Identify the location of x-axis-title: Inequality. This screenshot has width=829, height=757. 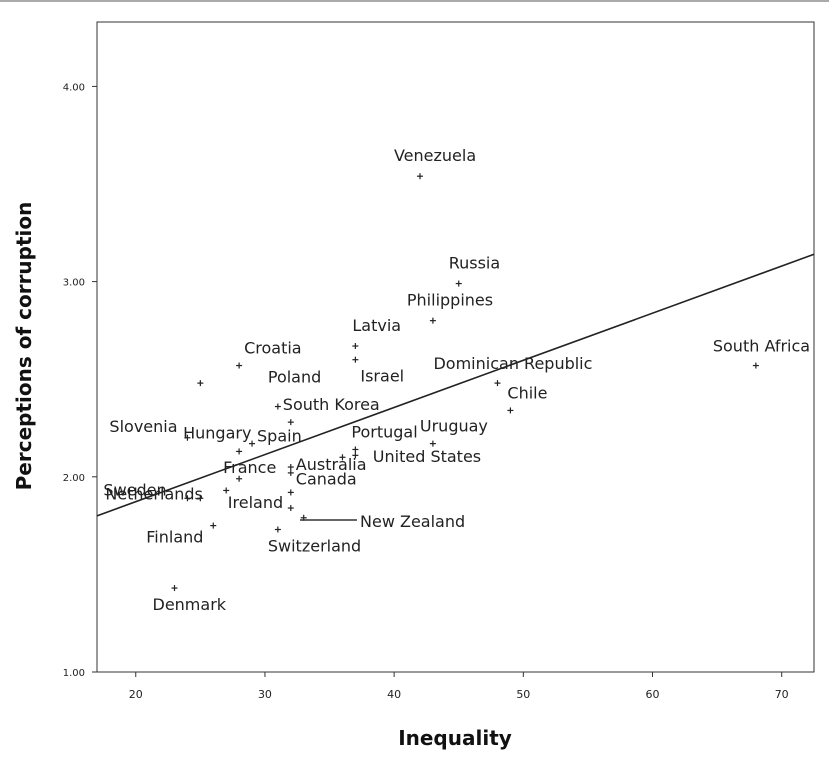
(455, 738).